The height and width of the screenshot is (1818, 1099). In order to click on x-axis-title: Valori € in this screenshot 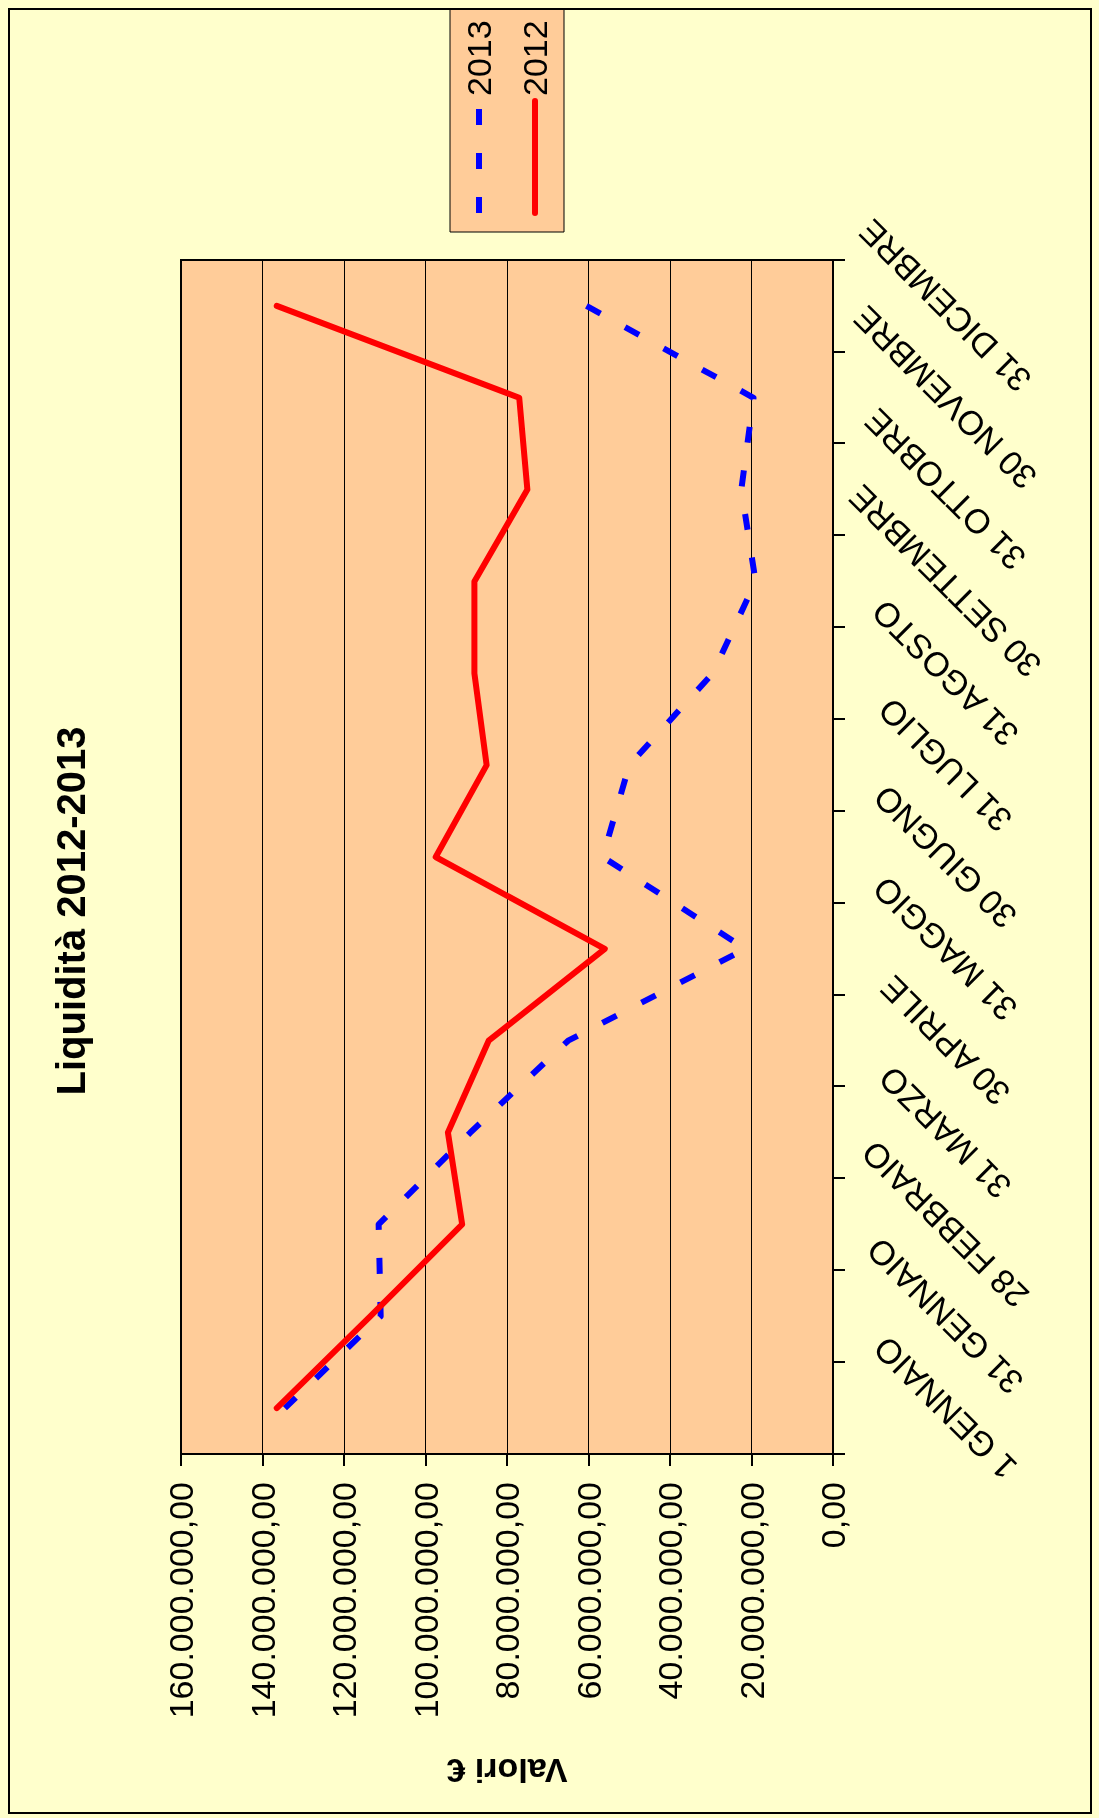, I will do `click(507, 1771)`.